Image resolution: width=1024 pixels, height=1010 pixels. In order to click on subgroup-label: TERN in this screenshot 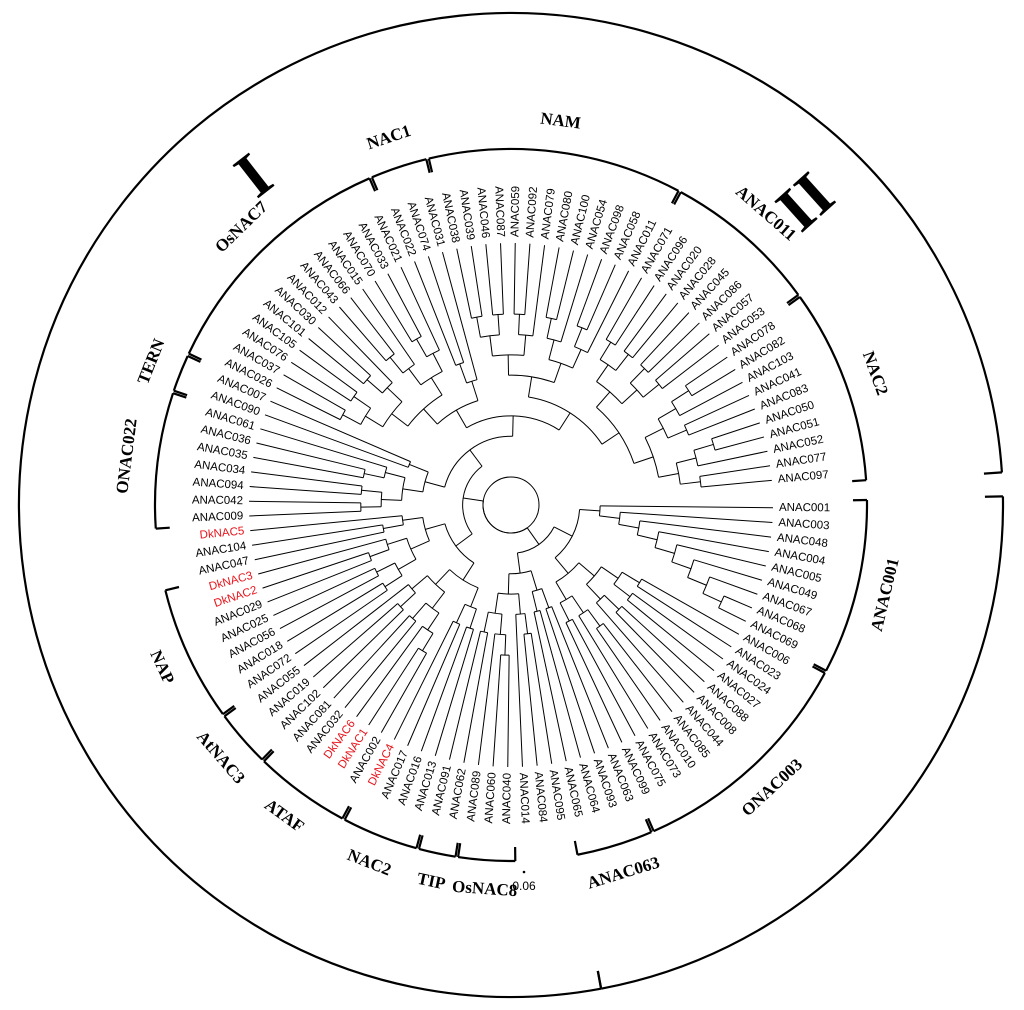, I will do `click(150, 361)`.